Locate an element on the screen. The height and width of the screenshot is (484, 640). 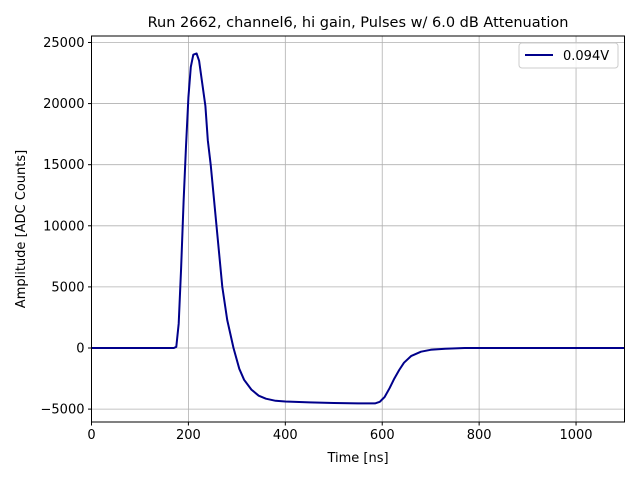
y-tick-label: 25000 is located at coordinates (63, 43).